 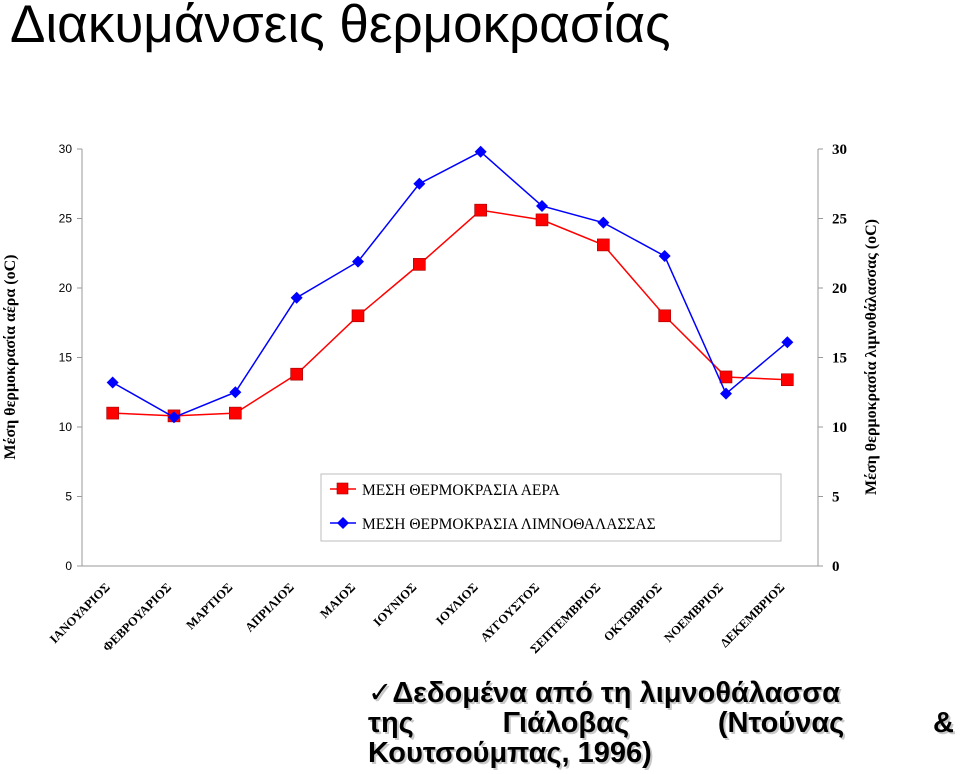 I want to click on right-tick-label: 0, so click(x=836, y=567).